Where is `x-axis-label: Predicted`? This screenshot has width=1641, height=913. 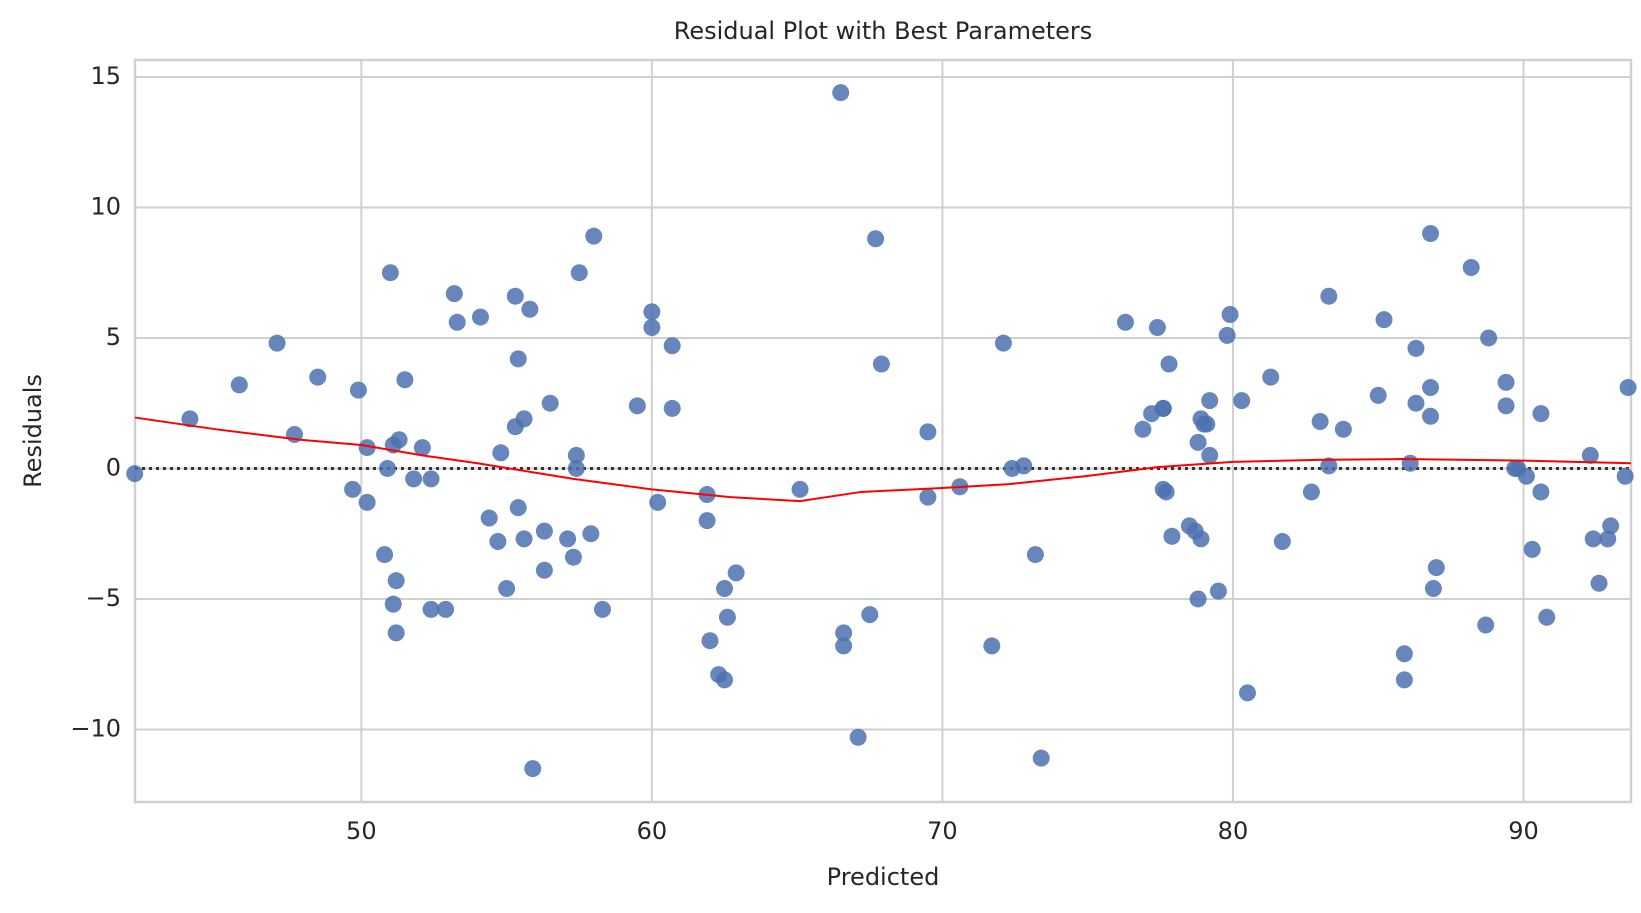
x-axis-label: Predicted is located at coordinates (883, 877).